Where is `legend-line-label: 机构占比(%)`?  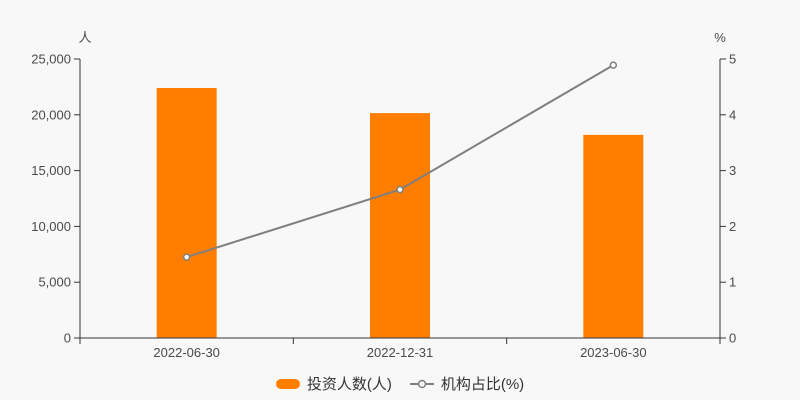 legend-line-label: 机构占比(%) is located at coordinates (482, 384).